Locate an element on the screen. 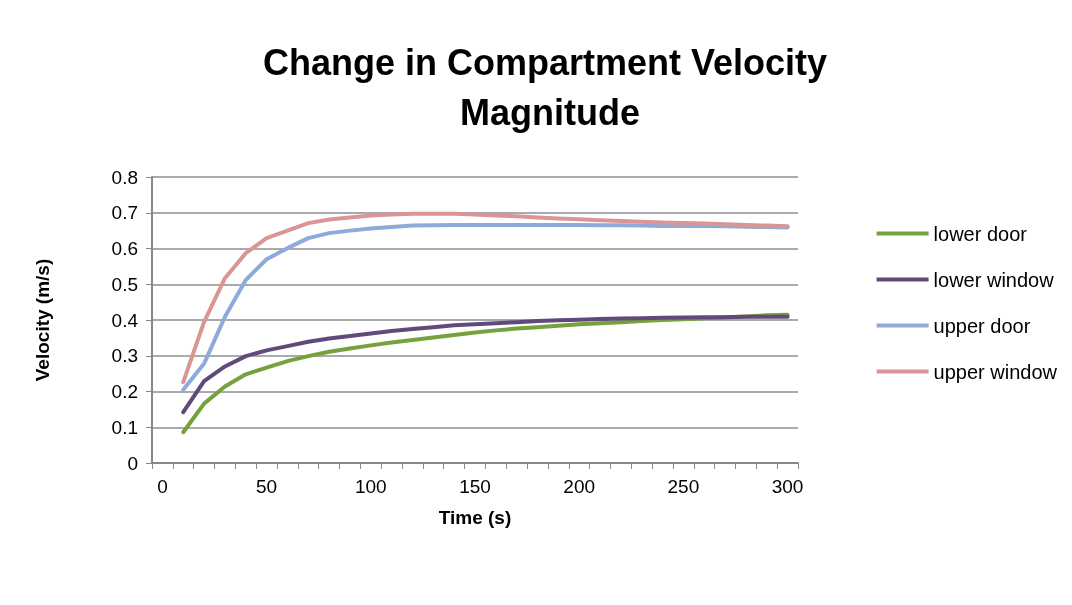 The width and height of the screenshot is (1072, 605). legend-label: upper window is located at coordinates (995, 371).